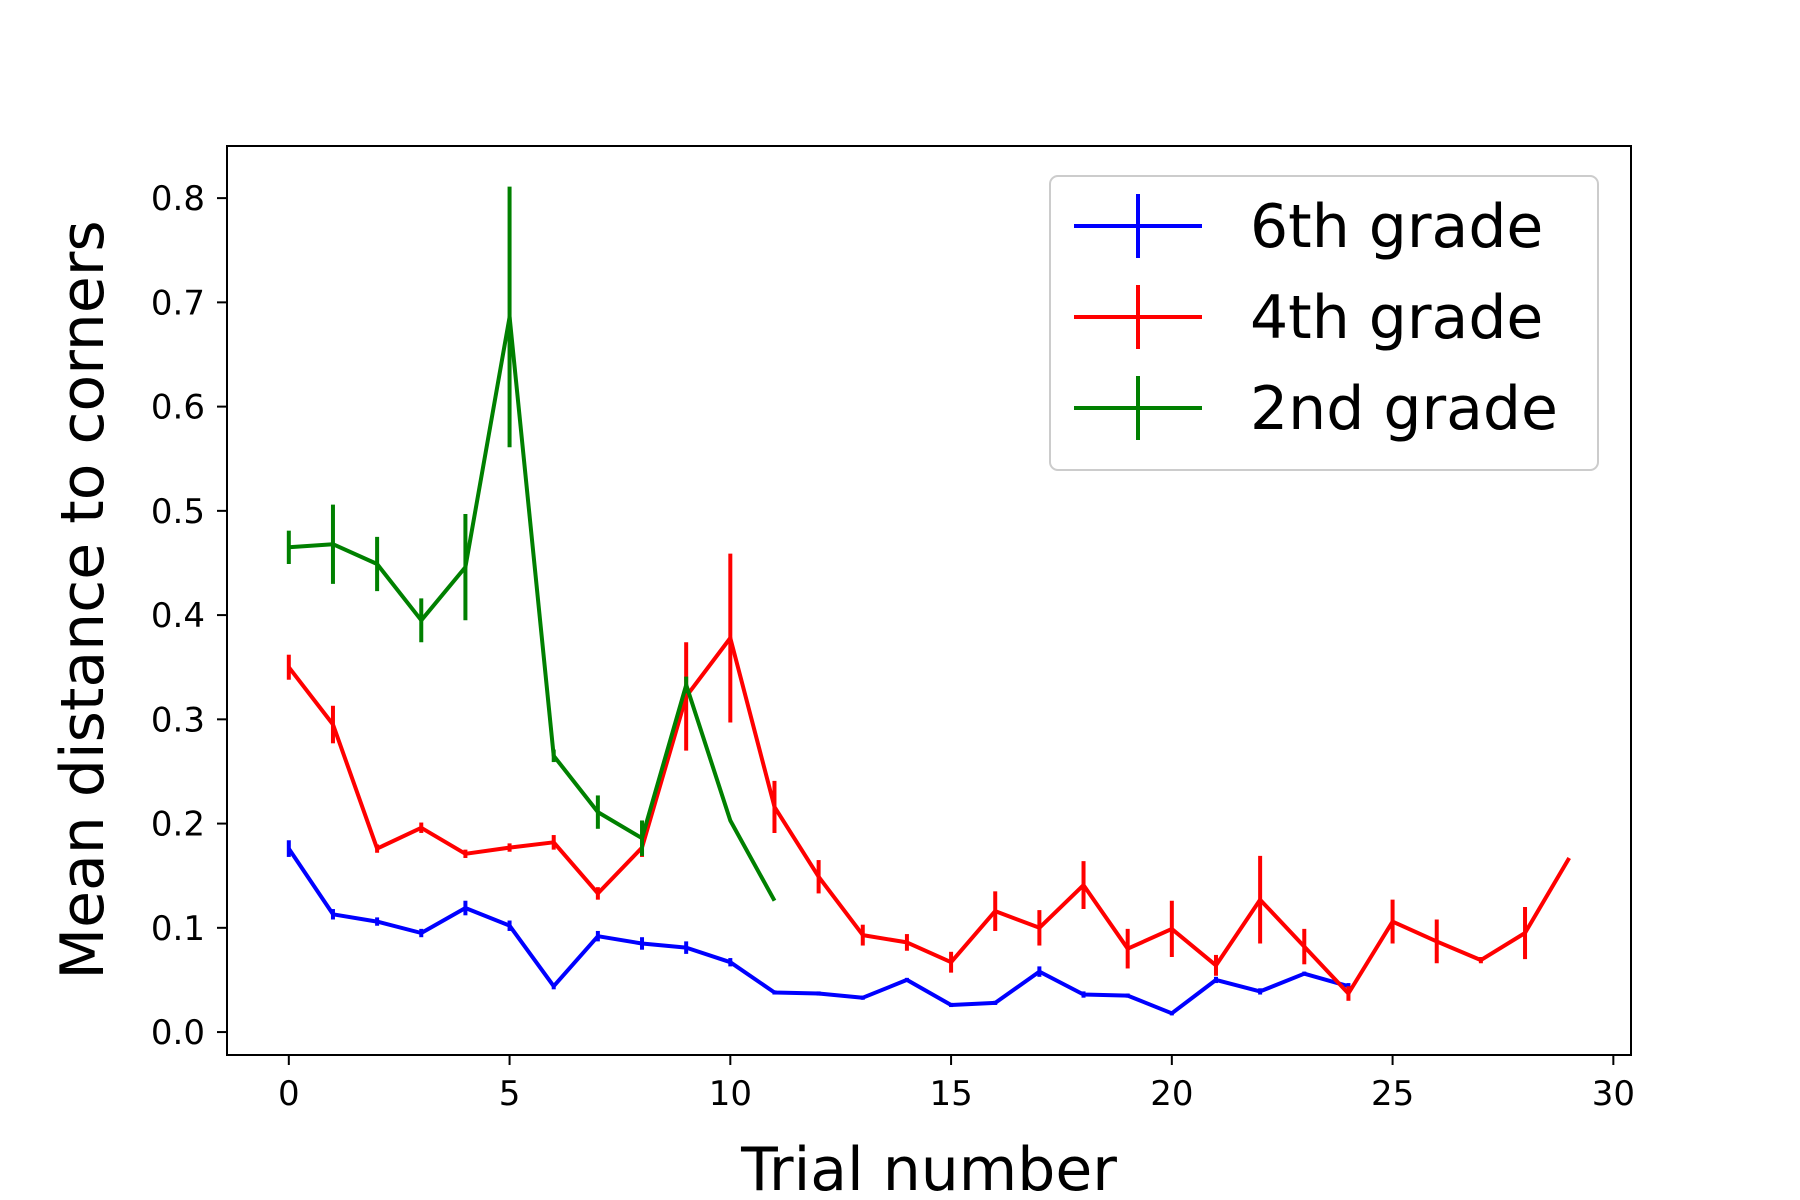  I want to click on y-axis-label: Mean distance to corners, so click(83, 599).